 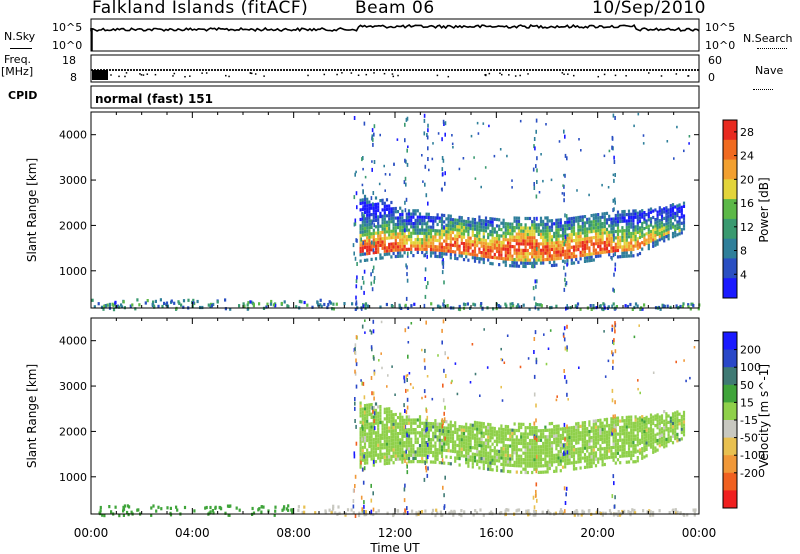 I want to click on cpid-panel: normal (fast) 151, so click(x=395, y=97).